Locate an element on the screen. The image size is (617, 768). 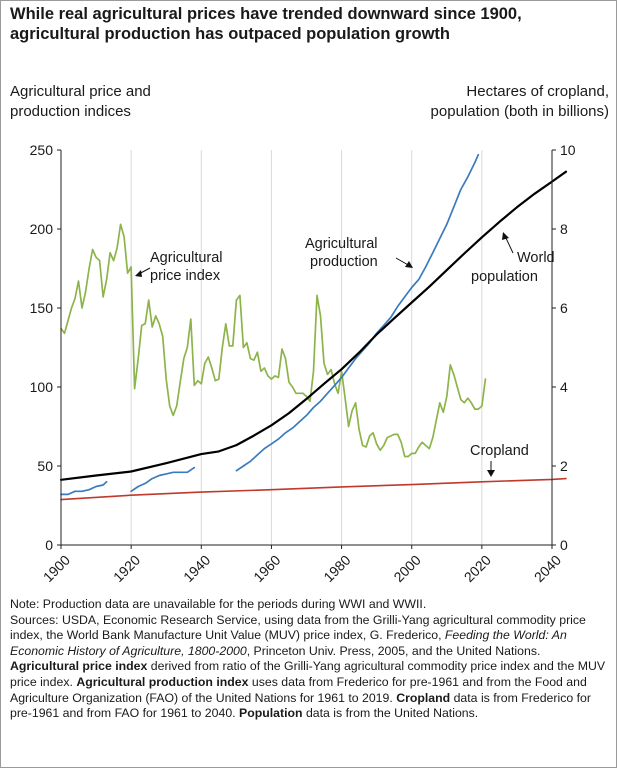
cropland-line is located at coordinates (313, 489).